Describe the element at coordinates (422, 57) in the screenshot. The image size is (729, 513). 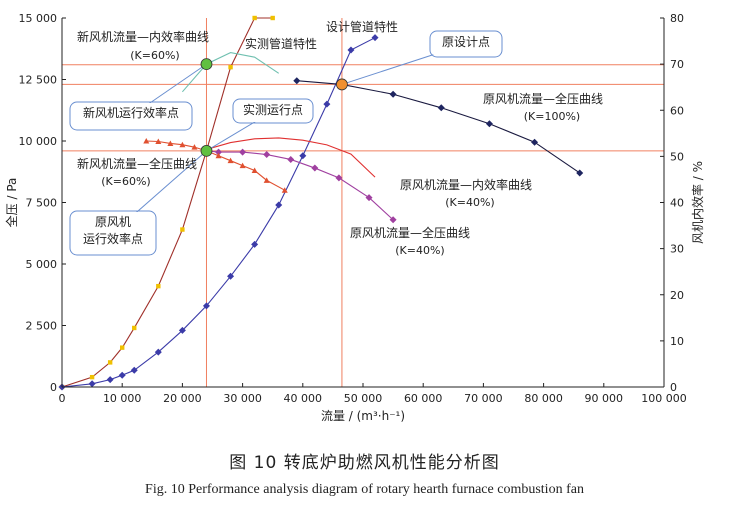
I see `design-point-callout: 原设计点` at that location.